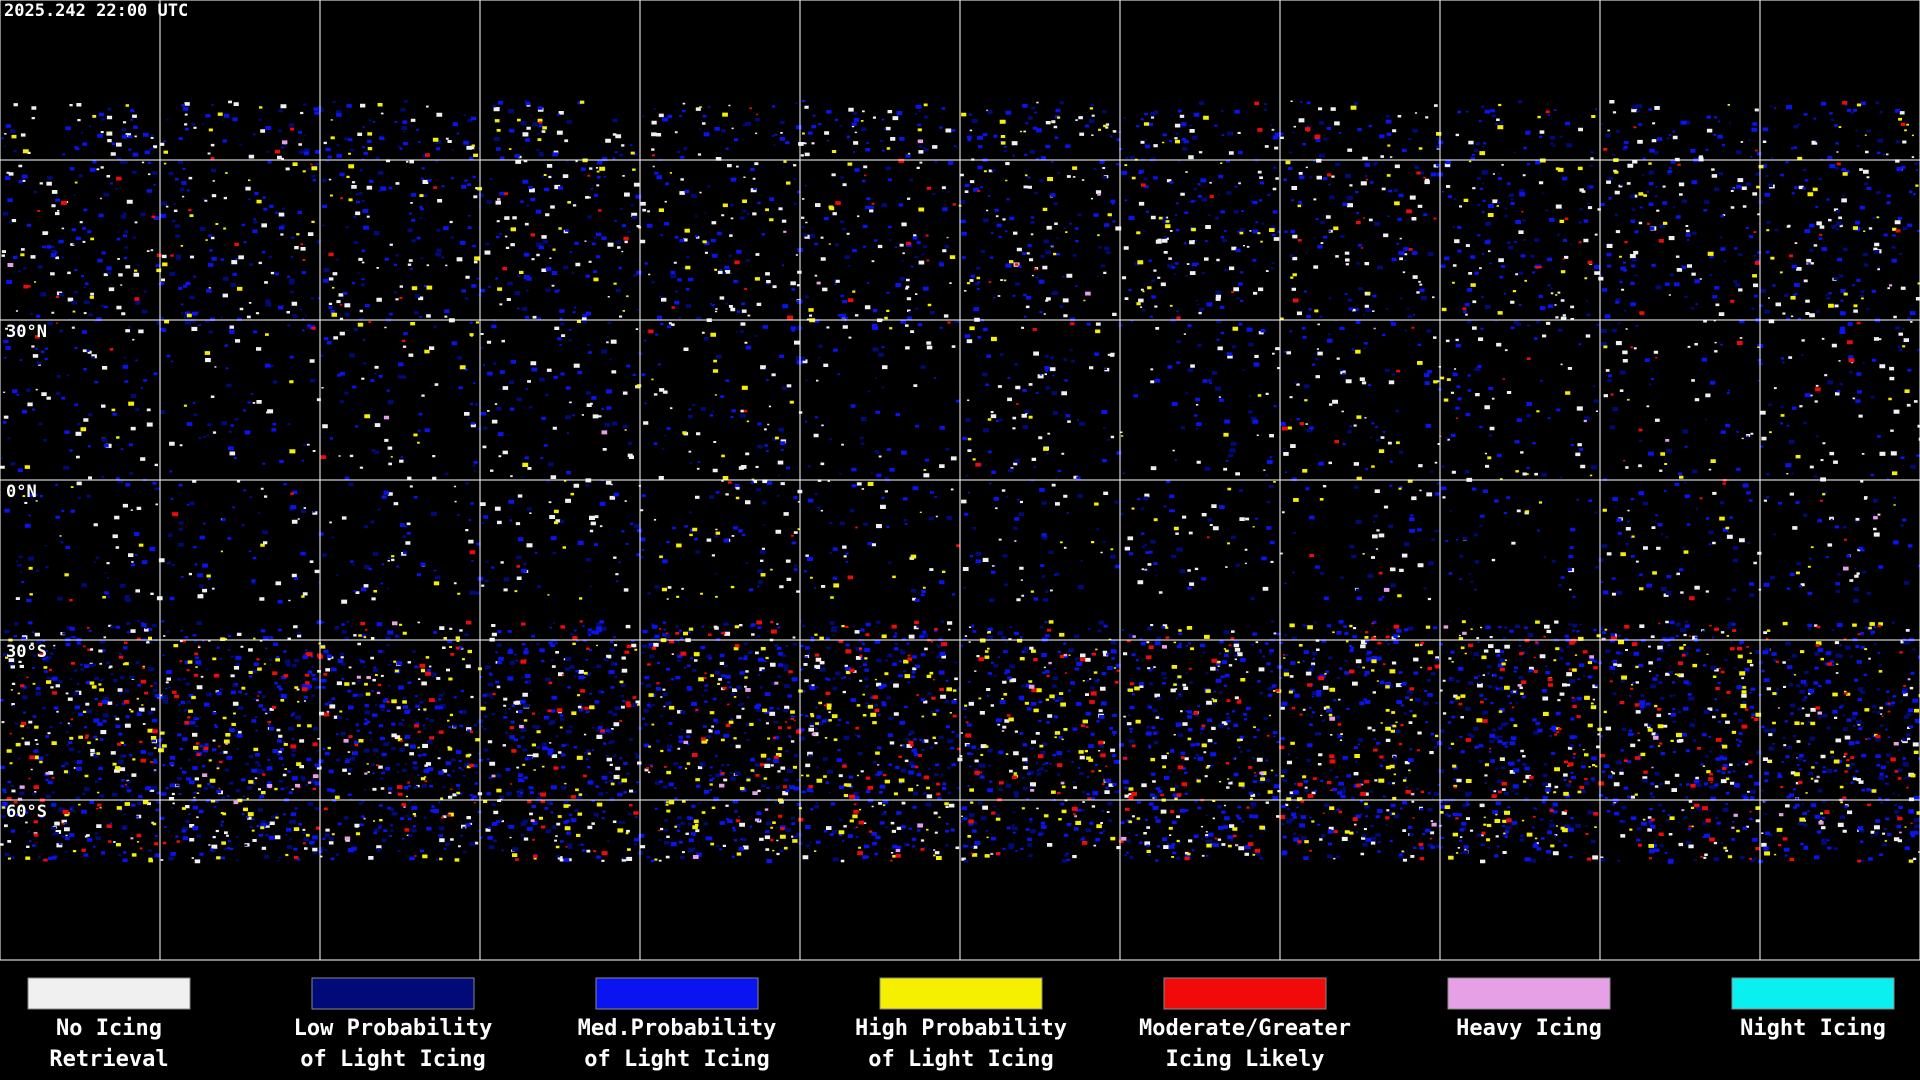 Image resolution: width=1920 pixels, height=1080 pixels. What do you see at coordinates (393, 1028) in the screenshot?
I see `legend-label: Low Probability` at bounding box center [393, 1028].